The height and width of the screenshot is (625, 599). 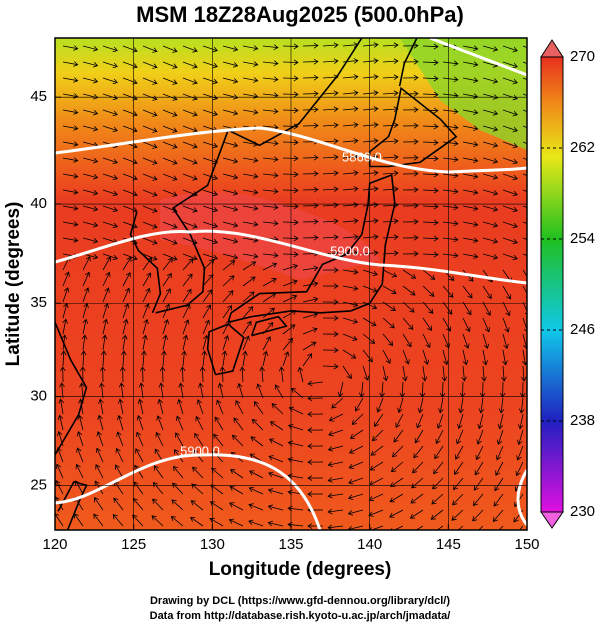 What do you see at coordinates (38, 302) in the screenshot?
I see `y-tick-label: 35` at bounding box center [38, 302].